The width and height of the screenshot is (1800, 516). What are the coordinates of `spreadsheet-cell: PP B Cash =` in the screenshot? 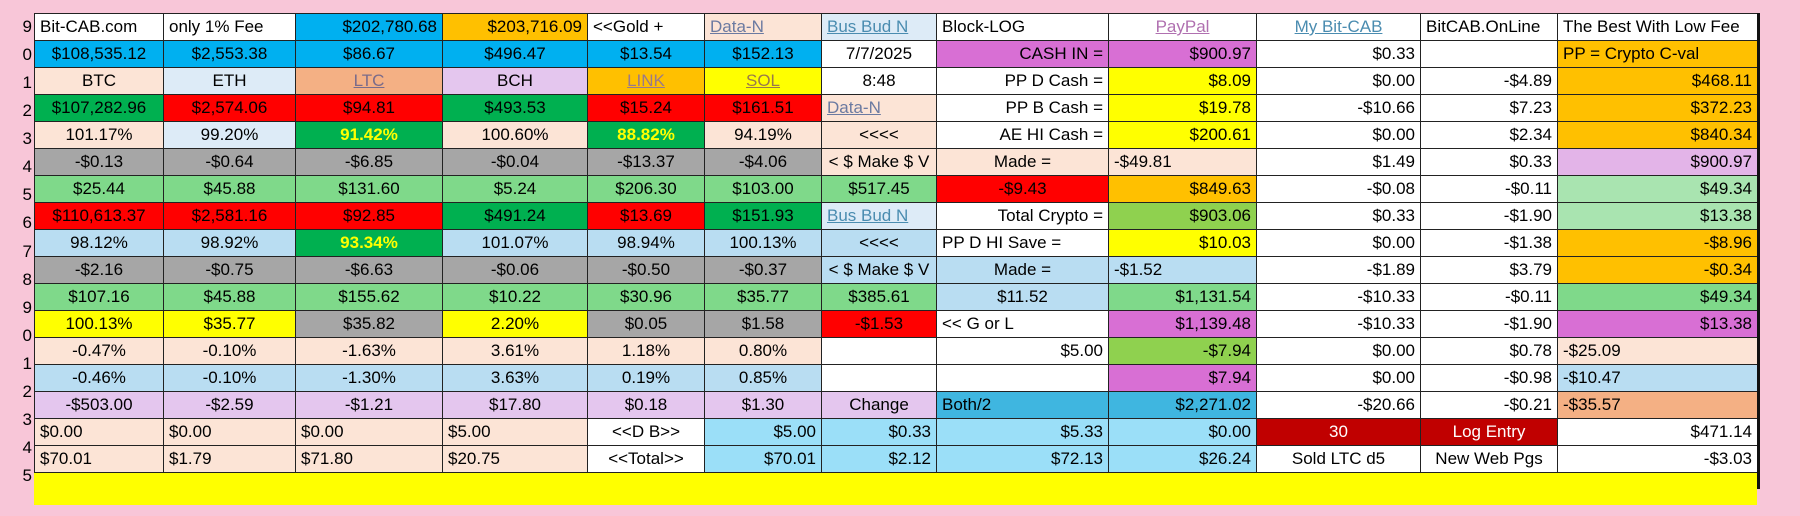 It's located at (1022, 108).